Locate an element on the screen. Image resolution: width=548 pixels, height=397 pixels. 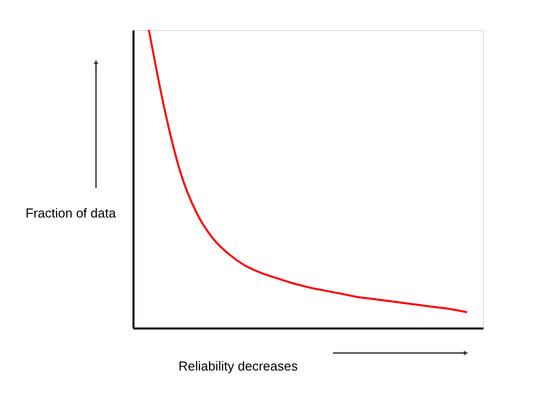
y-axis-title: Fraction of data is located at coordinates (71, 213).